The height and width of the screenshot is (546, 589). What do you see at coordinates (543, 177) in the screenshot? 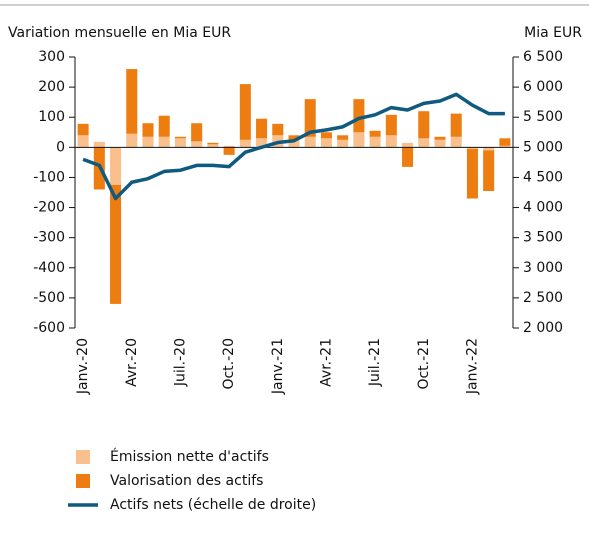
I see `y2-tick-label: 4 500` at bounding box center [543, 177].